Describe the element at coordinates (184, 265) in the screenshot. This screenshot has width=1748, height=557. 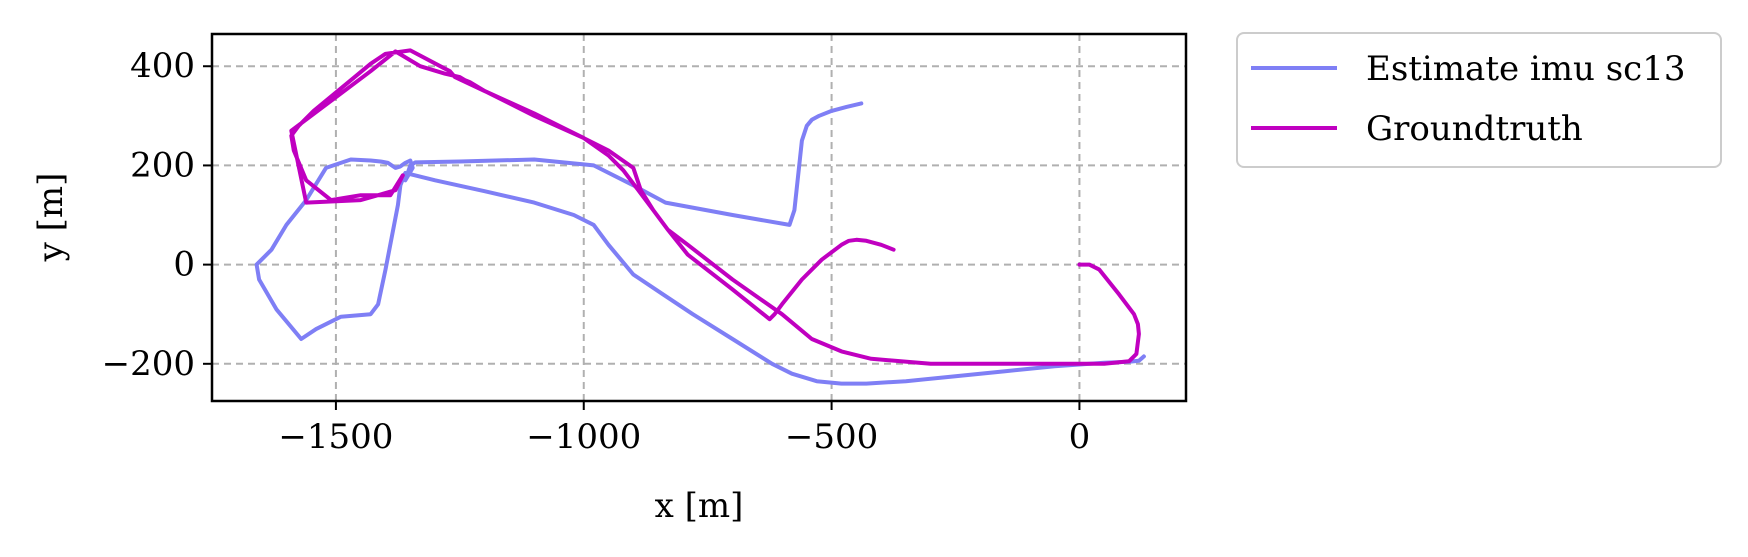
I see `y-tick-label: 0` at that location.